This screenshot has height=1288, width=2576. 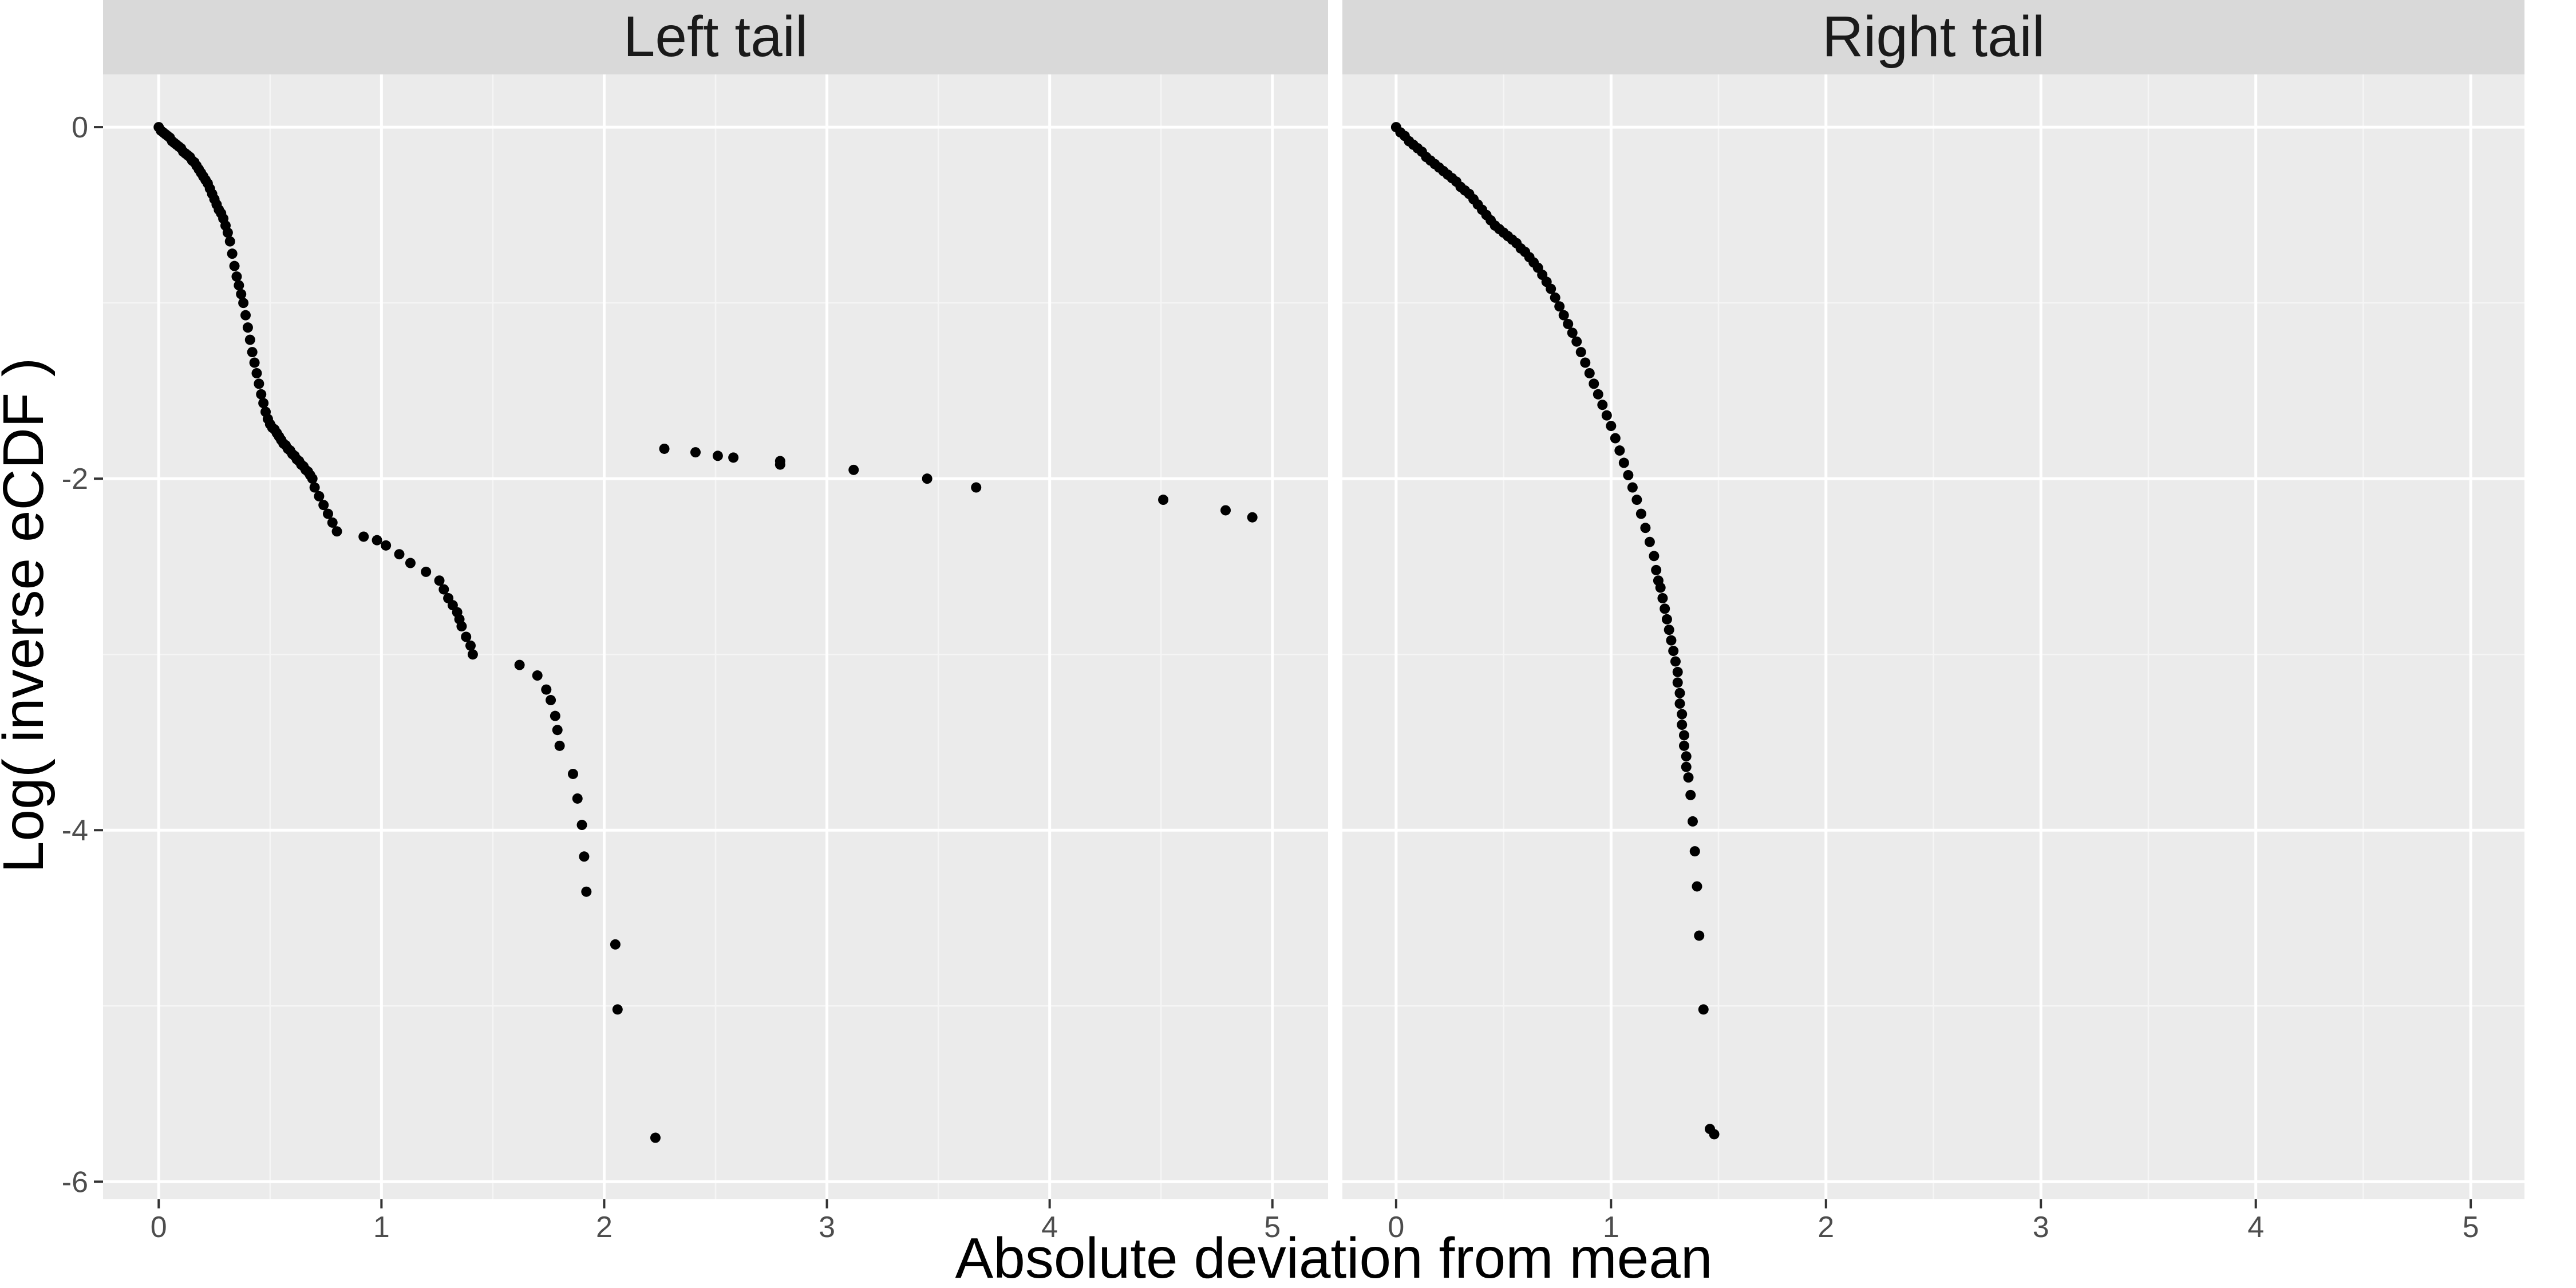 I want to click on y-tick-label: -2, so click(x=75, y=479).